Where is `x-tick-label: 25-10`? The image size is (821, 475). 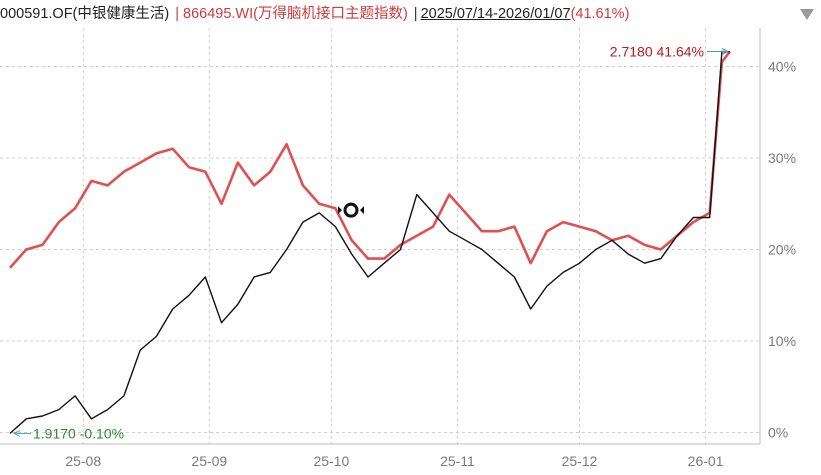
x-tick-label: 25-10 is located at coordinates (331, 461).